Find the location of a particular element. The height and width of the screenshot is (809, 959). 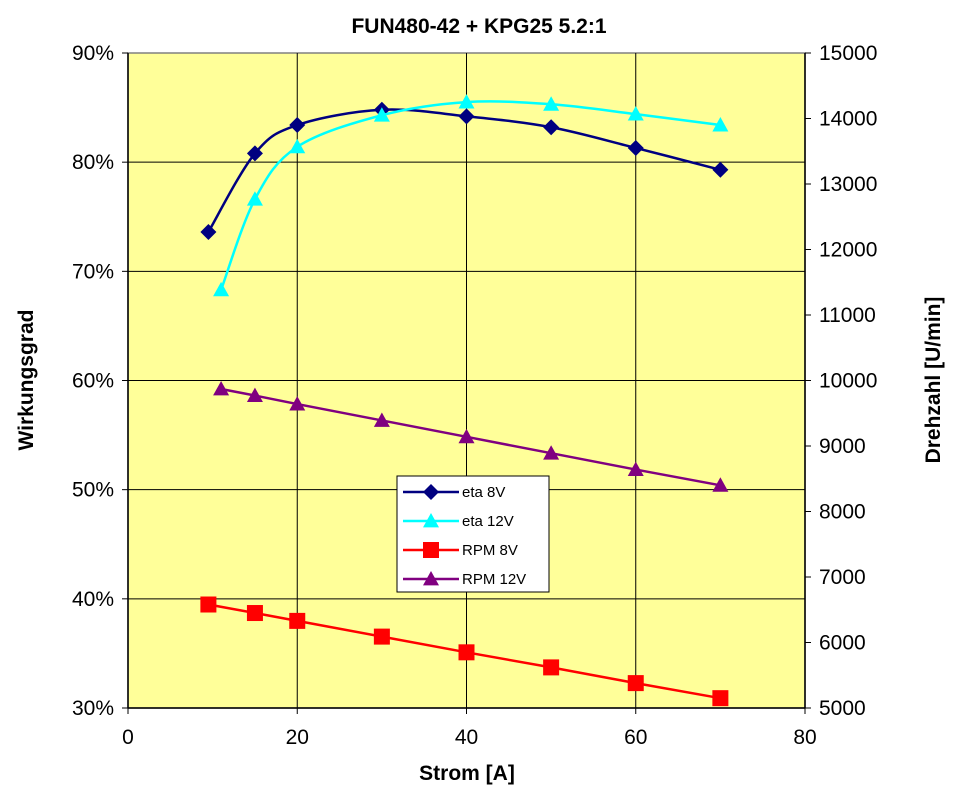

x-tick-label: 20 is located at coordinates (297, 737).